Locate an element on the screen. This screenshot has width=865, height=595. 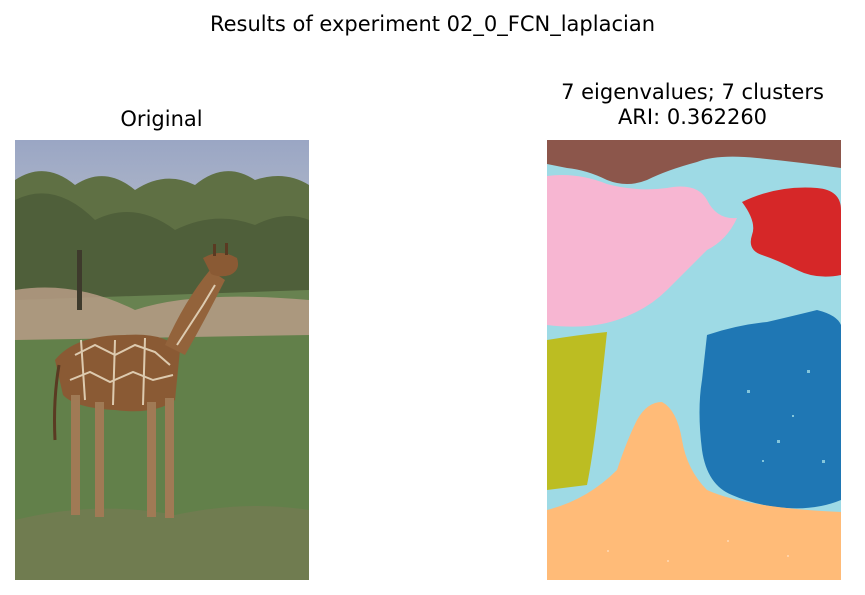
figure-suptitle: Results of experiment 02_0_FCN_laplacian is located at coordinates (432, 24).